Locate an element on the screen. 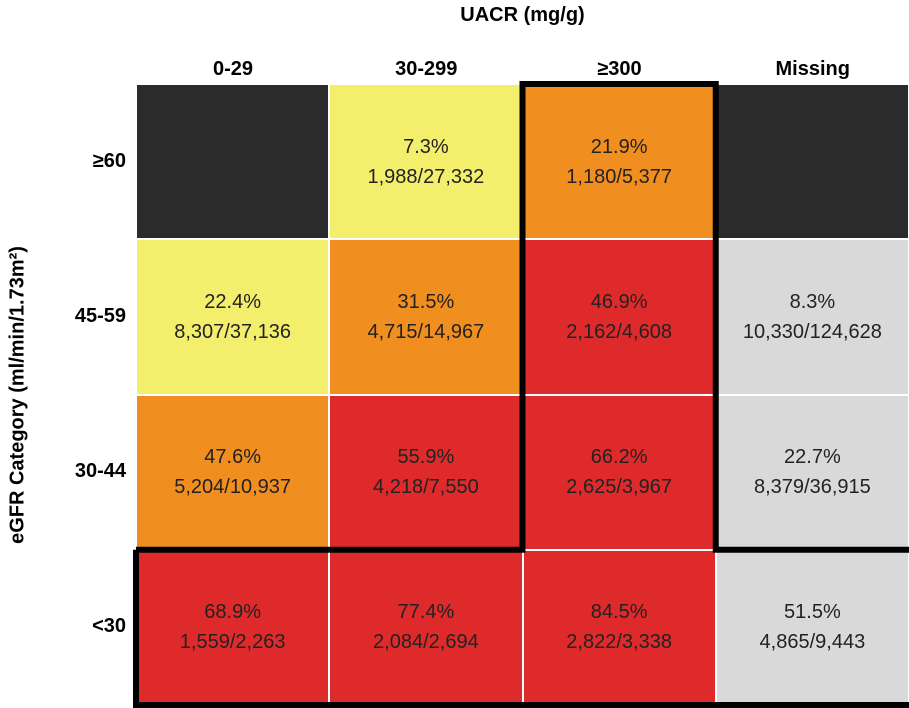  cell-fraction: 4,715/14,967 is located at coordinates (426, 331).